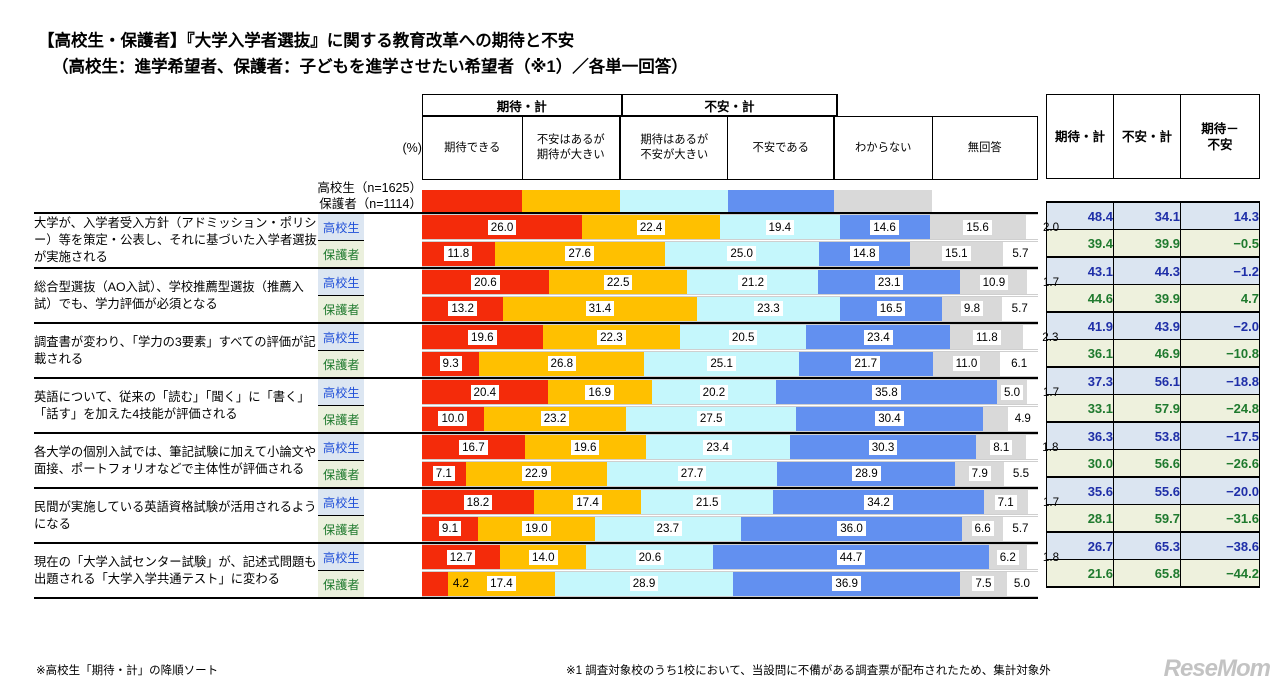  Describe the element at coordinates (477, 502) in the screenshot. I see `seg-expect-strong: 18.2` at that location.